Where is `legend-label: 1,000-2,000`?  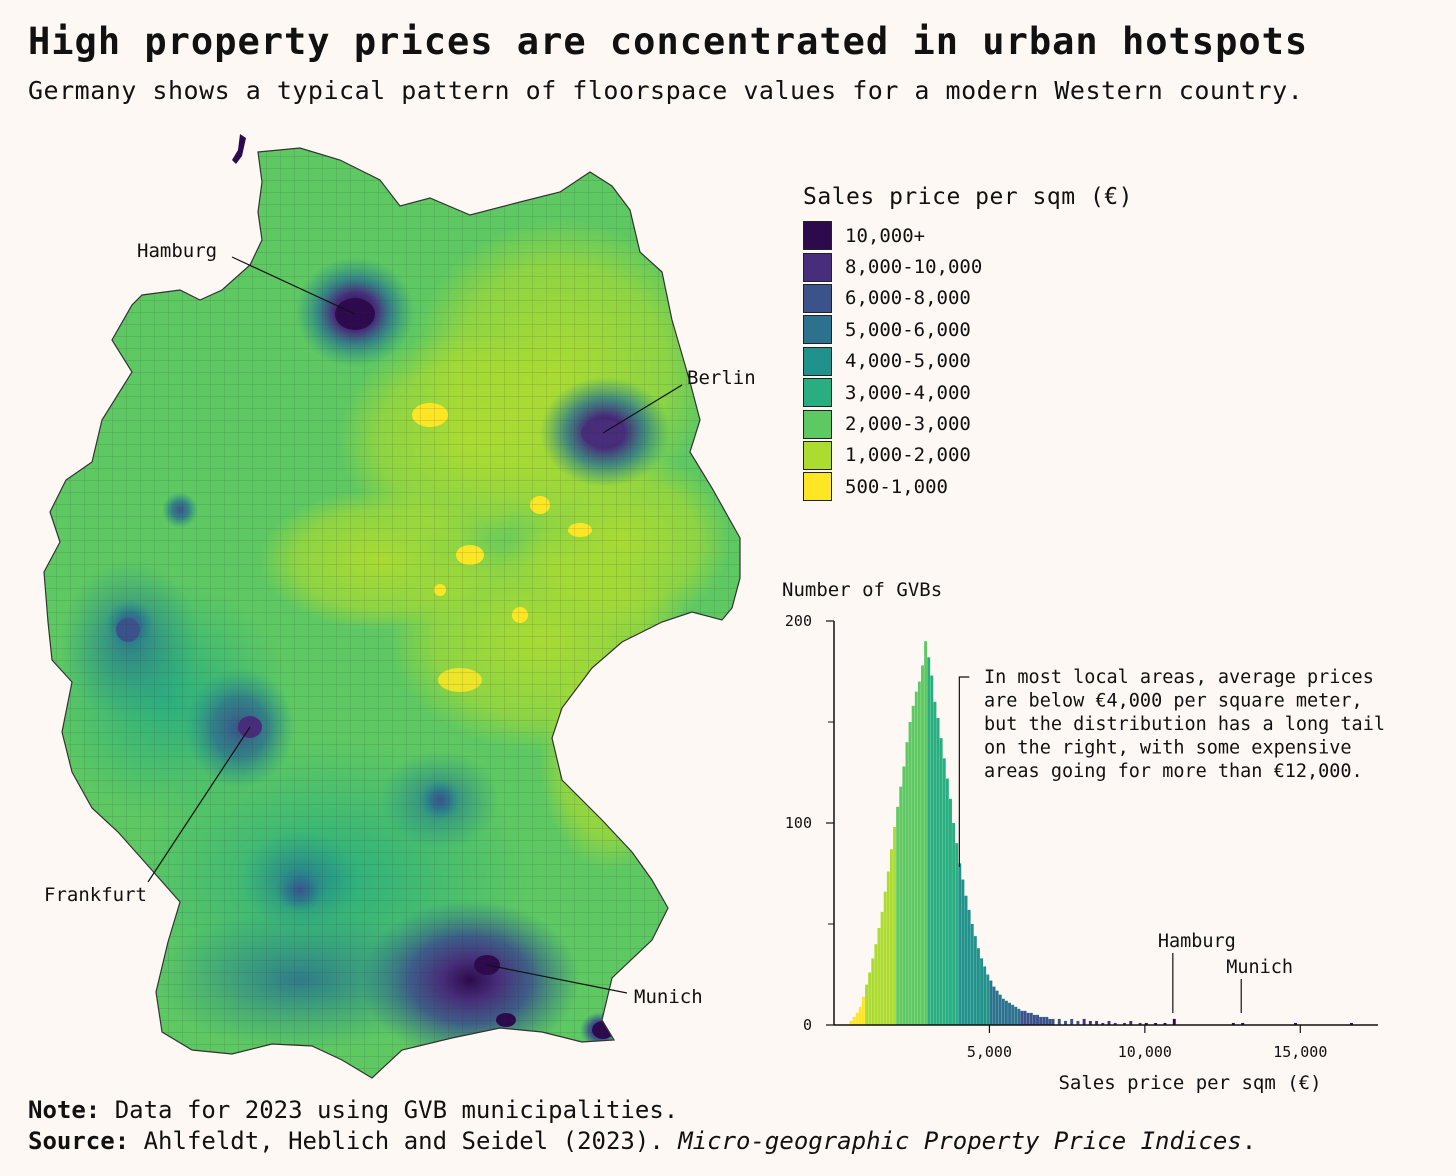
legend-label: 1,000-2,000 is located at coordinates (908, 455).